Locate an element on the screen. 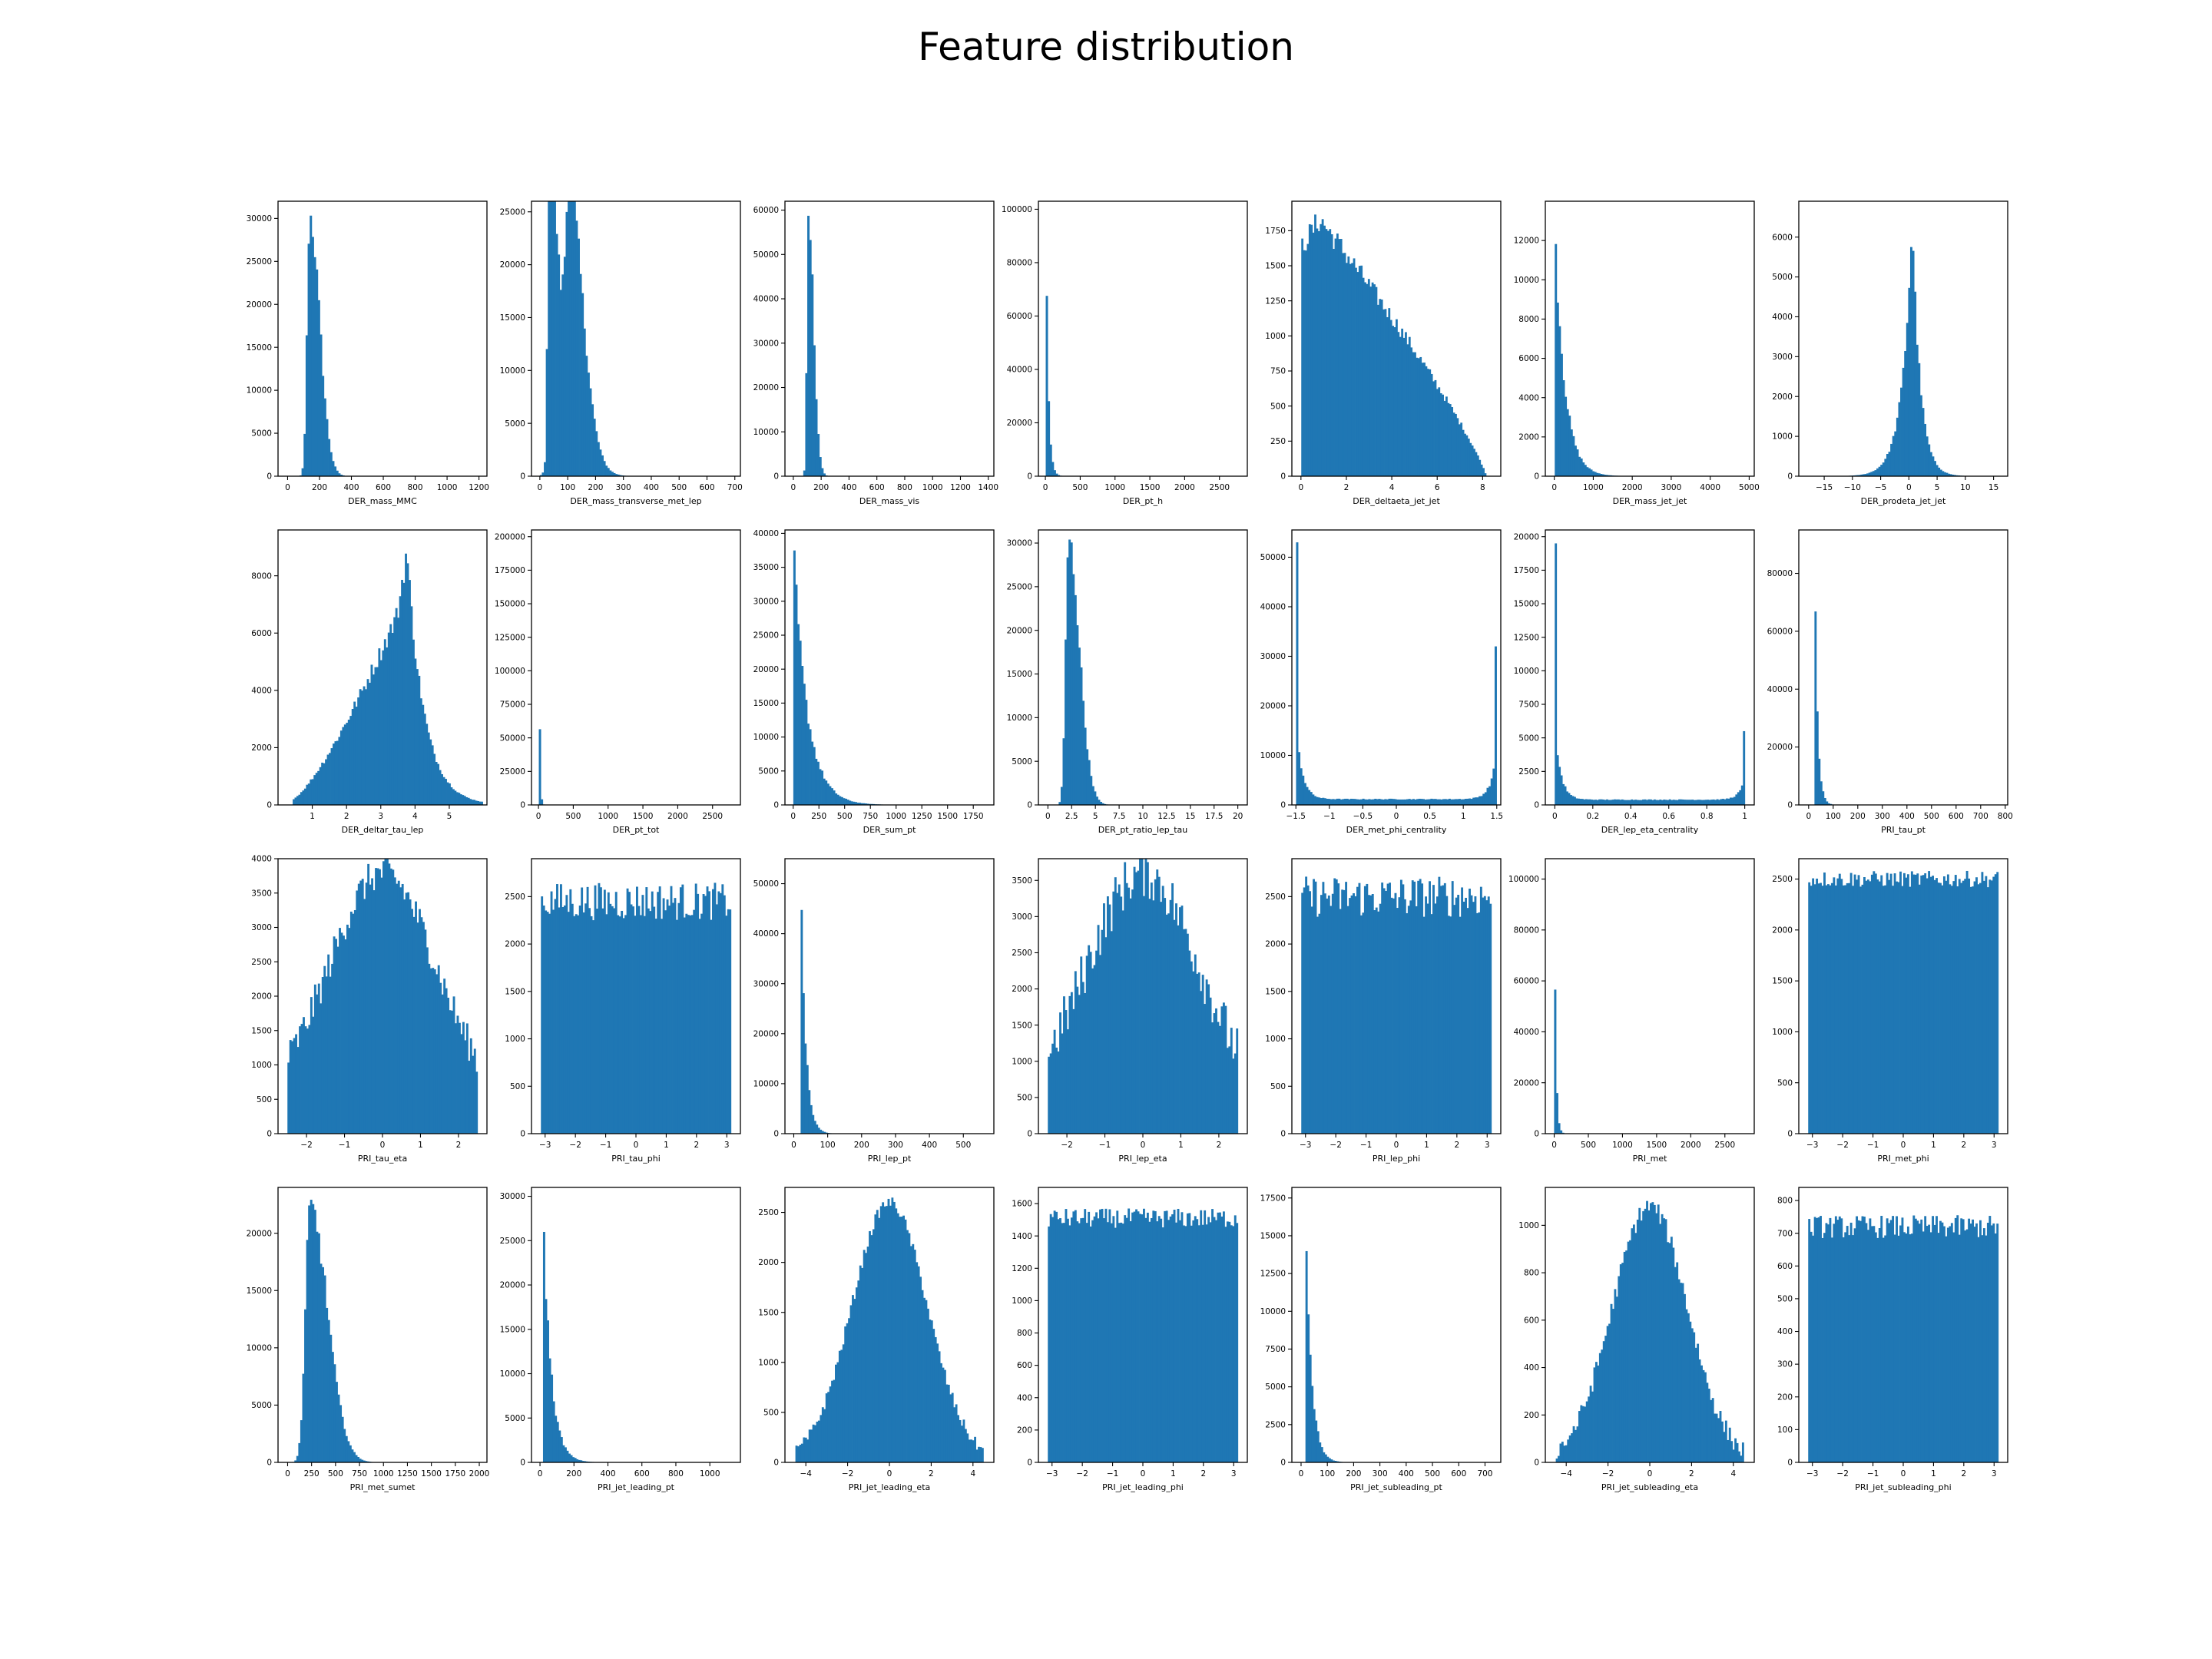 This screenshot has height=1659, width=2212. x-tick-label: 3 is located at coordinates (1994, 1474).